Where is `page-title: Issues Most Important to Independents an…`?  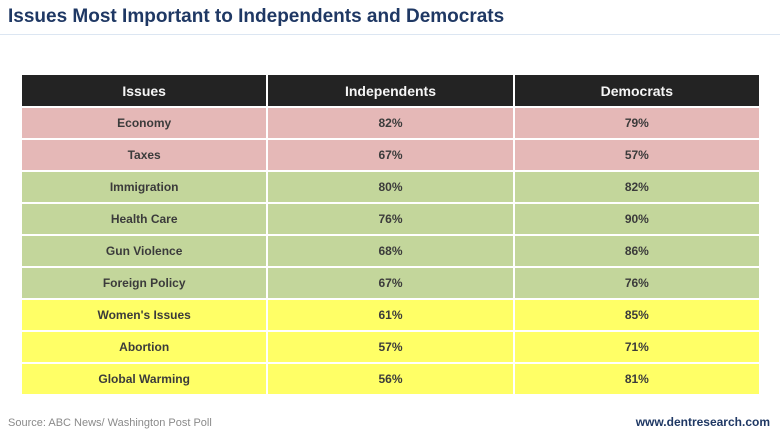
page-title: Issues Most Important to Independents an… is located at coordinates (256, 16).